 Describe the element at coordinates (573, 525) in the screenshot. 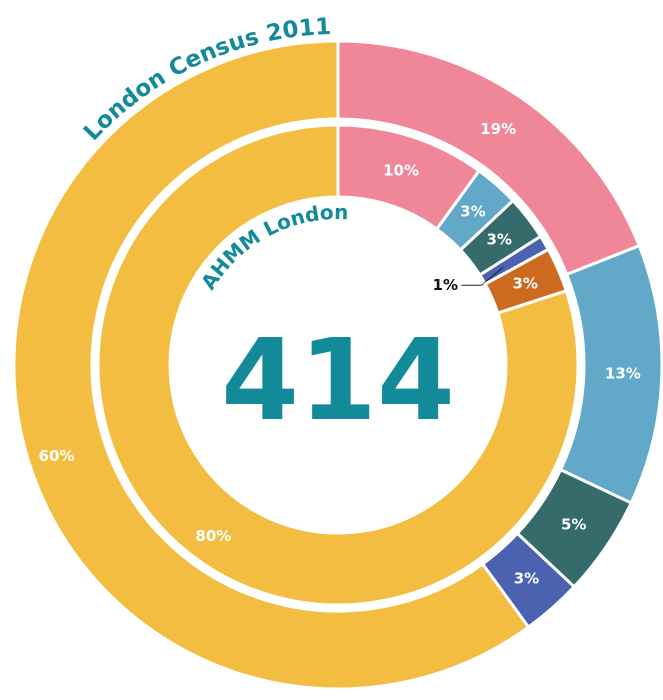

I see `slice-label: 5%` at that location.